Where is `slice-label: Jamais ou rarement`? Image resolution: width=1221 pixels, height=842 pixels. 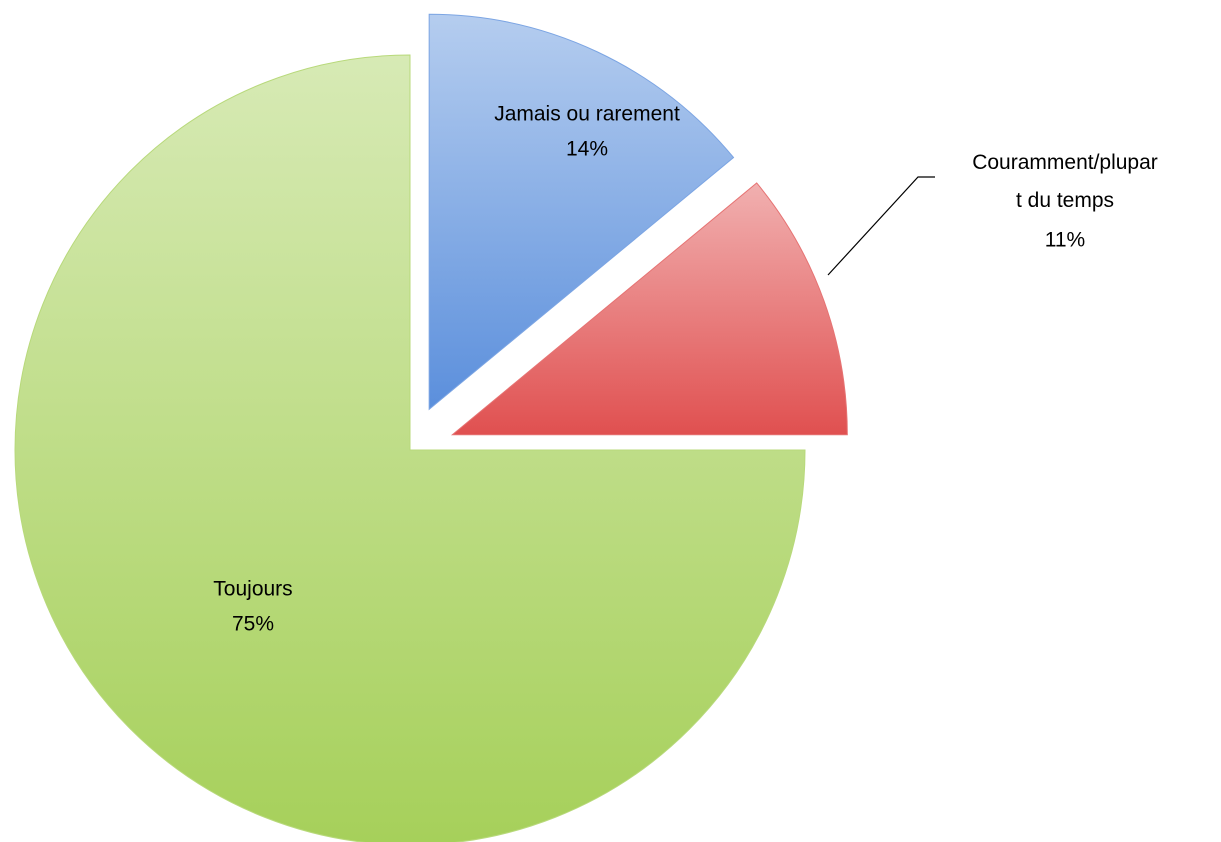 slice-label: Jamais ou rarement is located at coordinates (587, 114).